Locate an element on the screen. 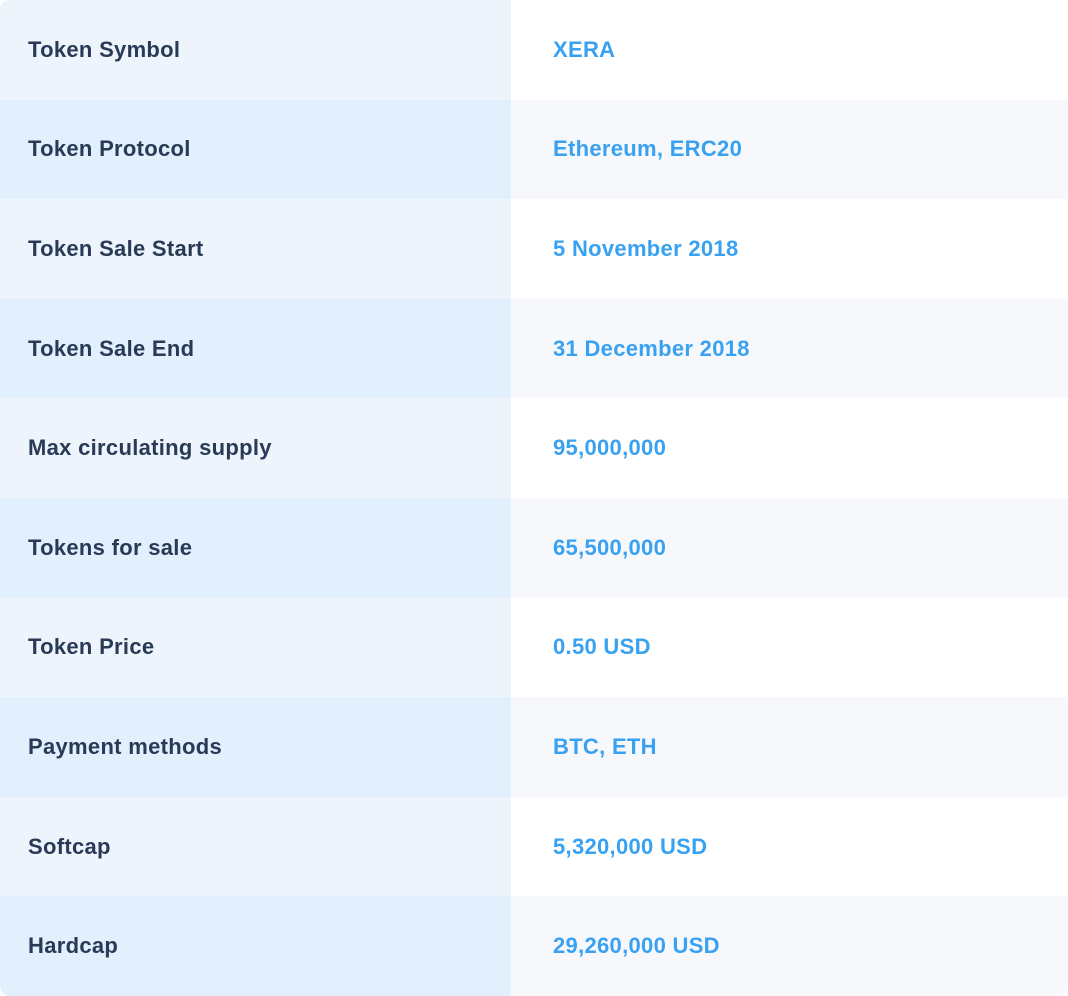  row-value-token-sale-start: 5 November 2018 is located at coordinates (789, 249).